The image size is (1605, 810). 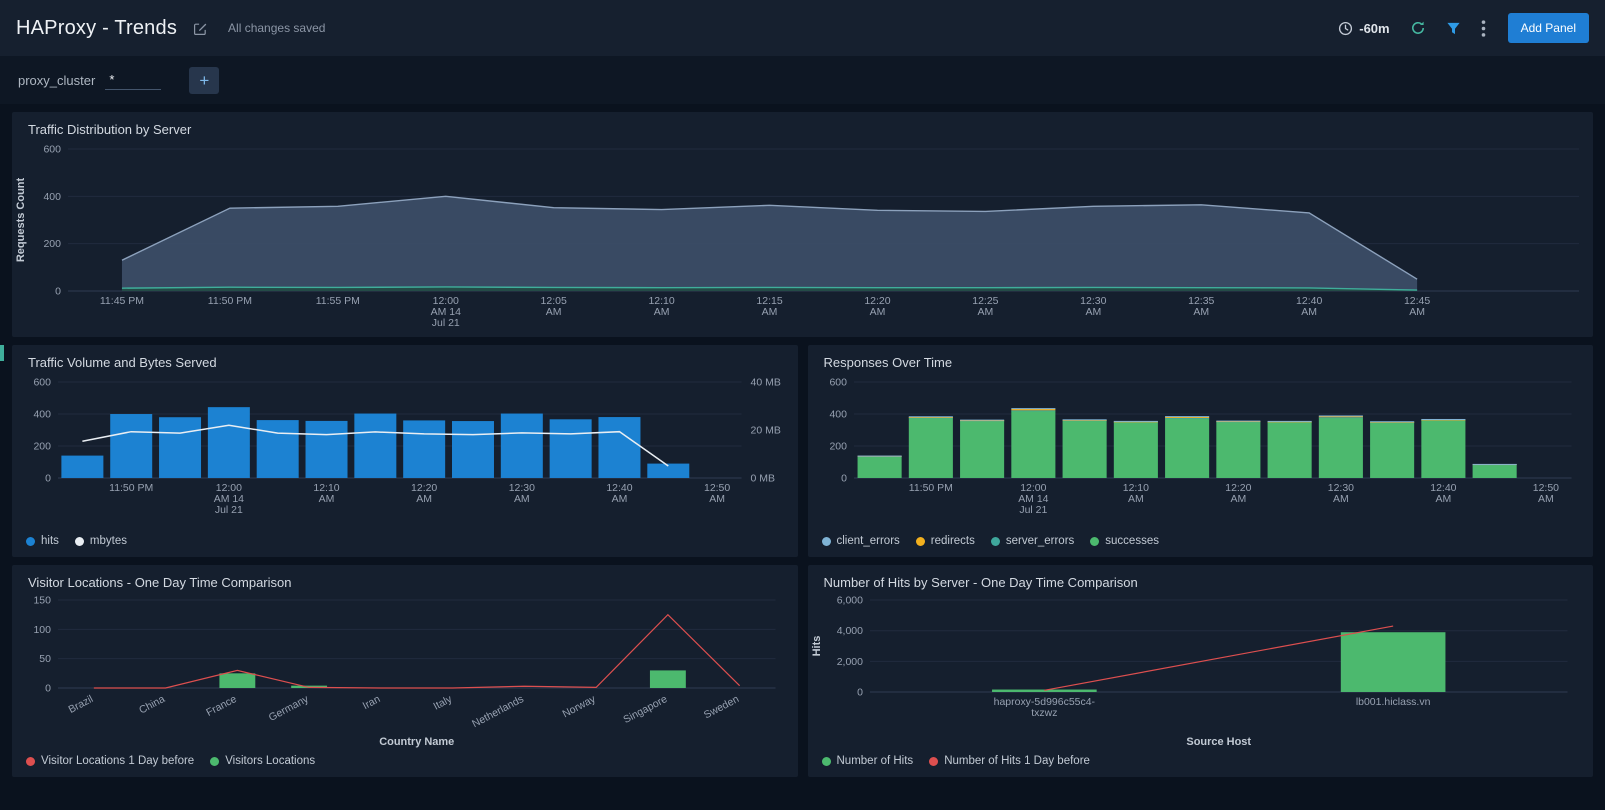 I want to click on legend-label: redirects, so click(x=952, y=541).